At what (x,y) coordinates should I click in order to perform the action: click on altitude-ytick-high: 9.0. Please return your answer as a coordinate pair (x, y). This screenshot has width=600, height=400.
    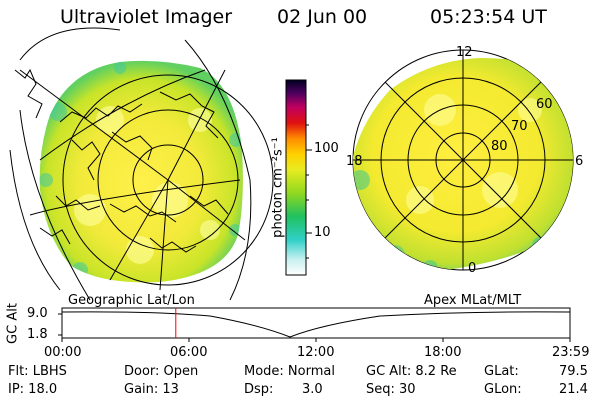
    Looking at the image, I should click on (37, 313).